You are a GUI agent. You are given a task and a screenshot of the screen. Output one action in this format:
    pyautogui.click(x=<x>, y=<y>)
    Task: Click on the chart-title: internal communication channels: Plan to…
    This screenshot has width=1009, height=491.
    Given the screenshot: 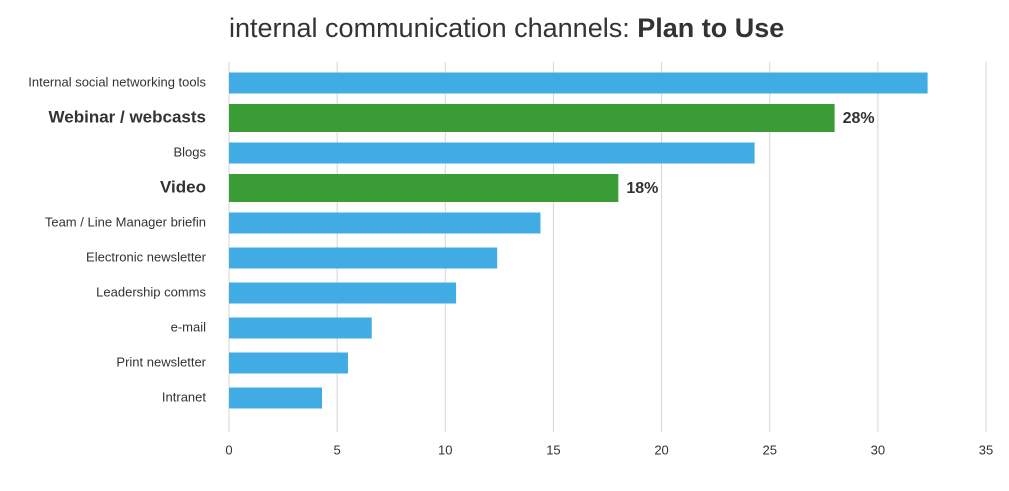 What is the action you would take?
    pyautogui.click(x=506, y=28)
    